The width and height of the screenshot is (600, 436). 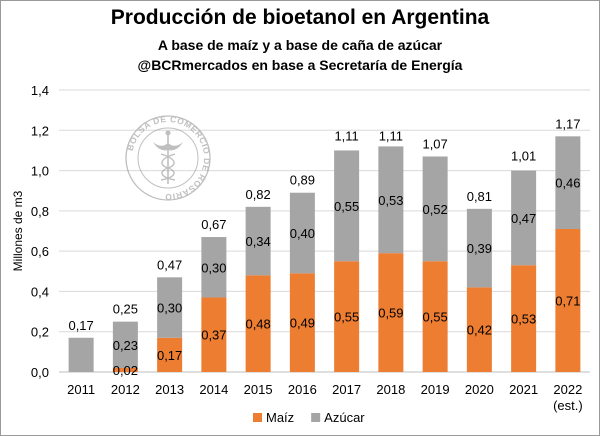 I want to click on x-tick-label: 2021, so click(x=523, y=389).